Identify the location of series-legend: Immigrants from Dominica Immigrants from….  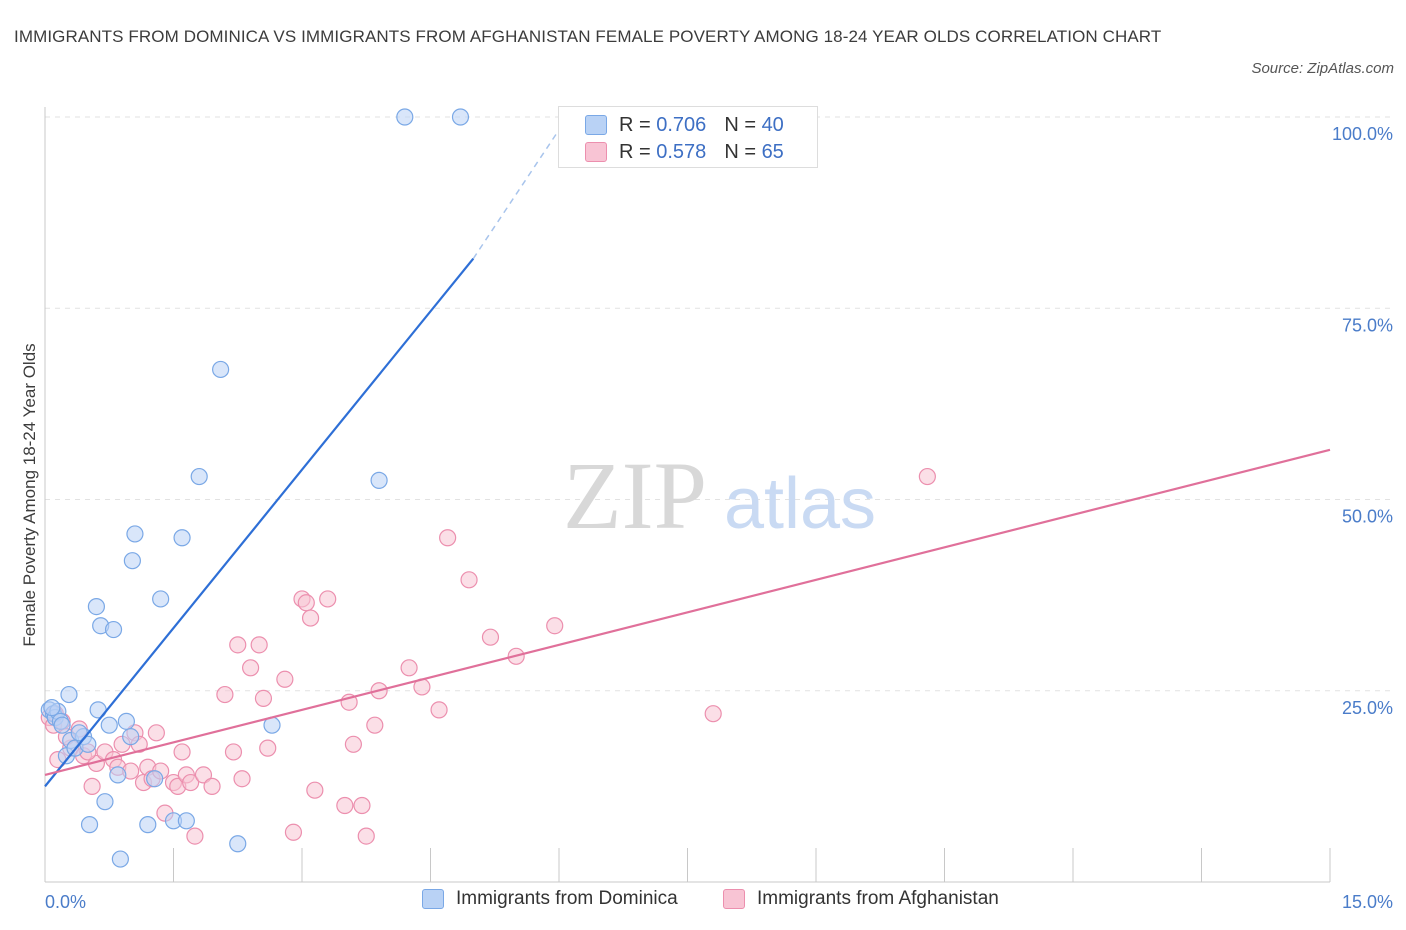
(703, 902).